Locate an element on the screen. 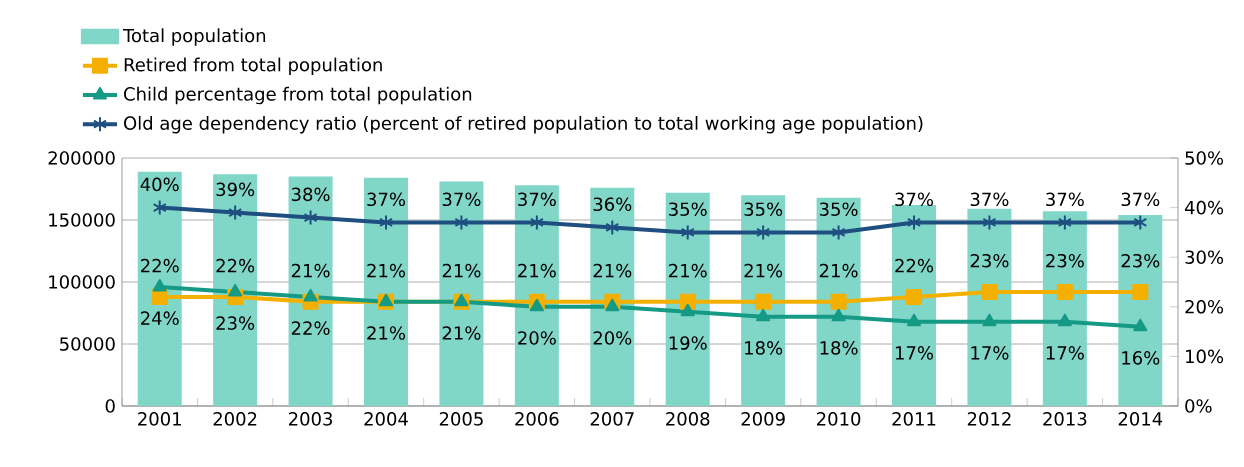 This screenshot has width=1244, height=467. data-label: 39% is located at coordinates (235, 189).